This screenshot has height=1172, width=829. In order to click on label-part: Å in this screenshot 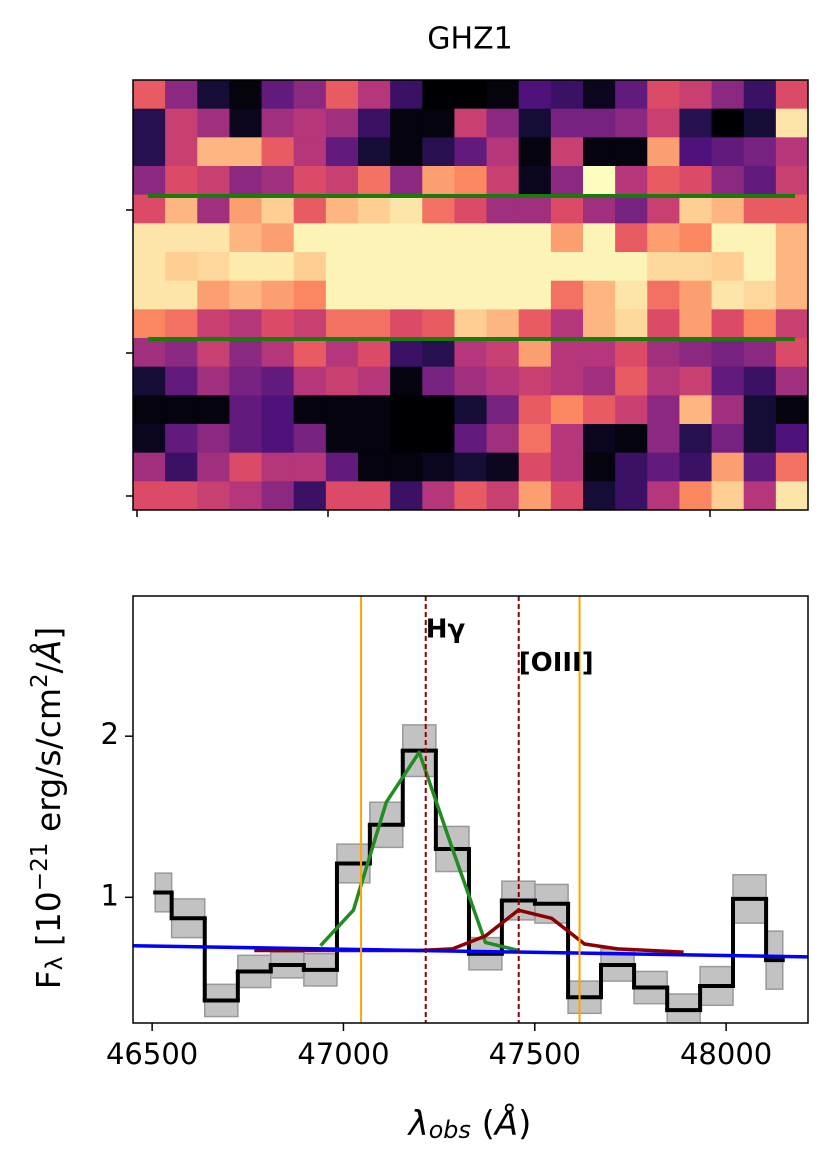, I will do `click(48, 652)`.